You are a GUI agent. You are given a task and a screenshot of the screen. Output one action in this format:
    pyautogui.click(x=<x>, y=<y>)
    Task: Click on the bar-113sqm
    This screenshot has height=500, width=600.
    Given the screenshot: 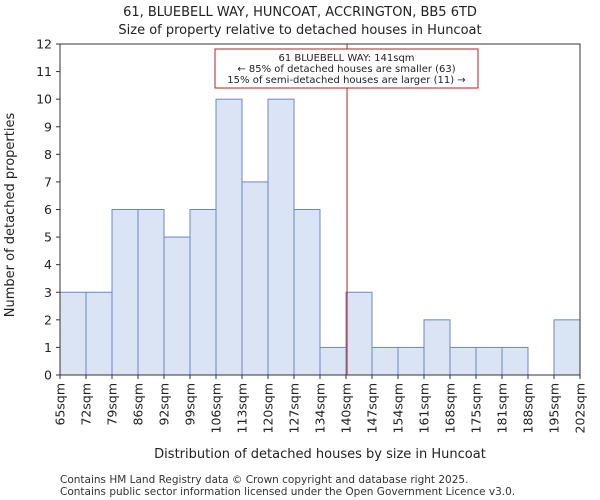 What is the action you would take?
    pyautogui.click(x=255, y=278)
    